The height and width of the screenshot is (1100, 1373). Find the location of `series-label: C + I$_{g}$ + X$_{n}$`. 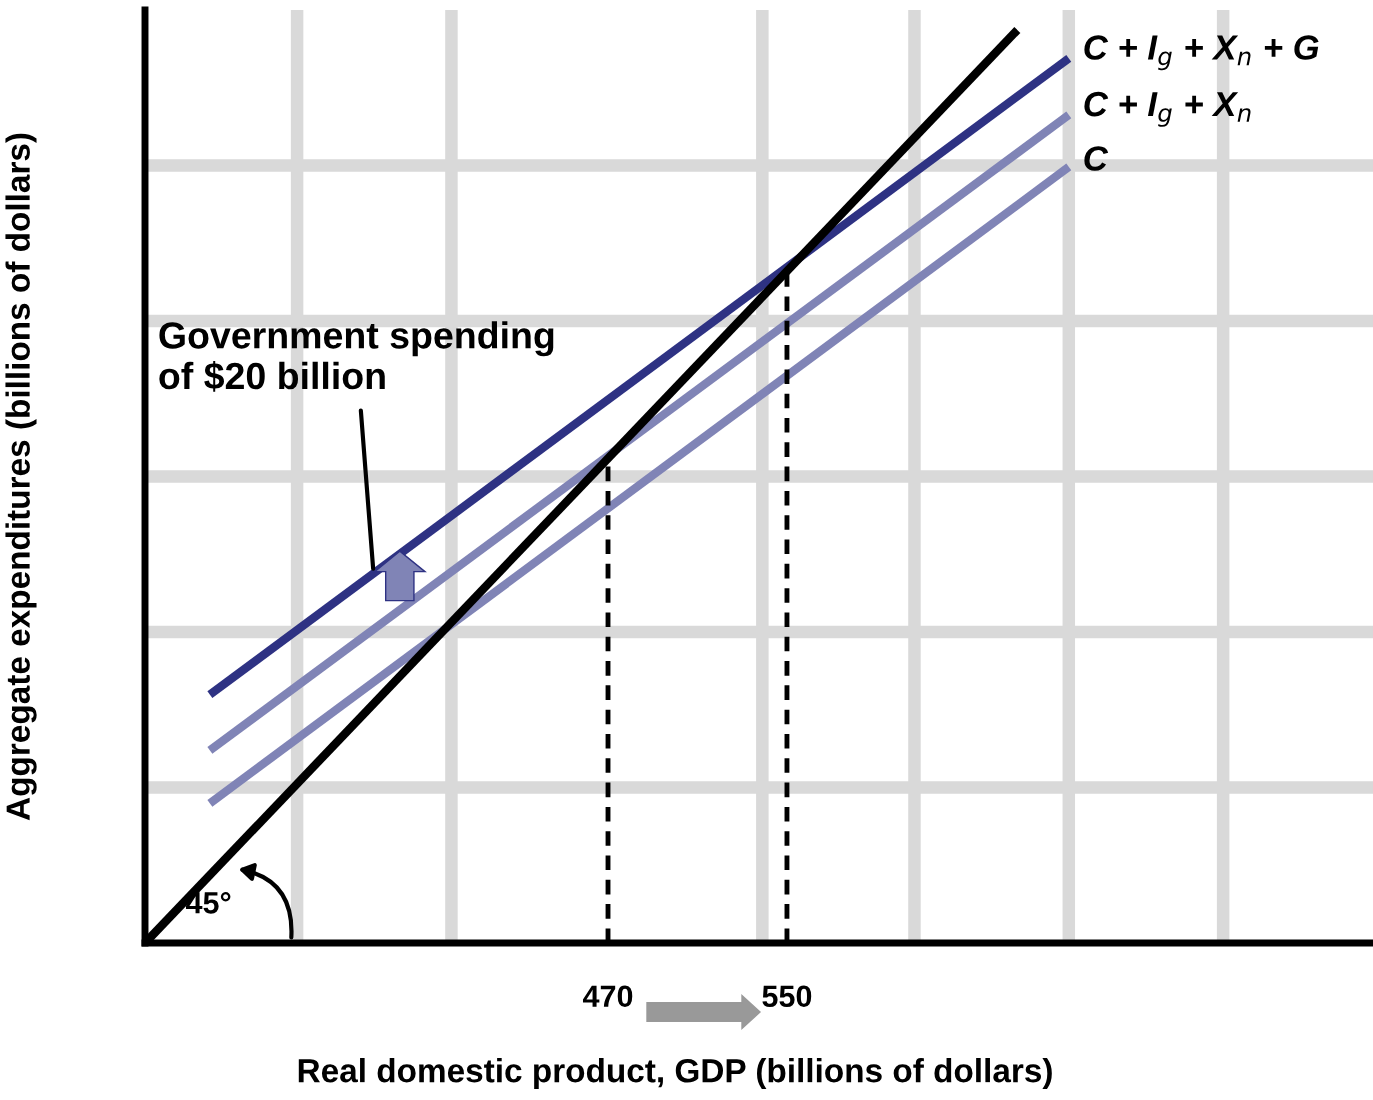

series-label: C + I$_{g}$ + X$_{n}$ is located at coordinates (1167, 109).